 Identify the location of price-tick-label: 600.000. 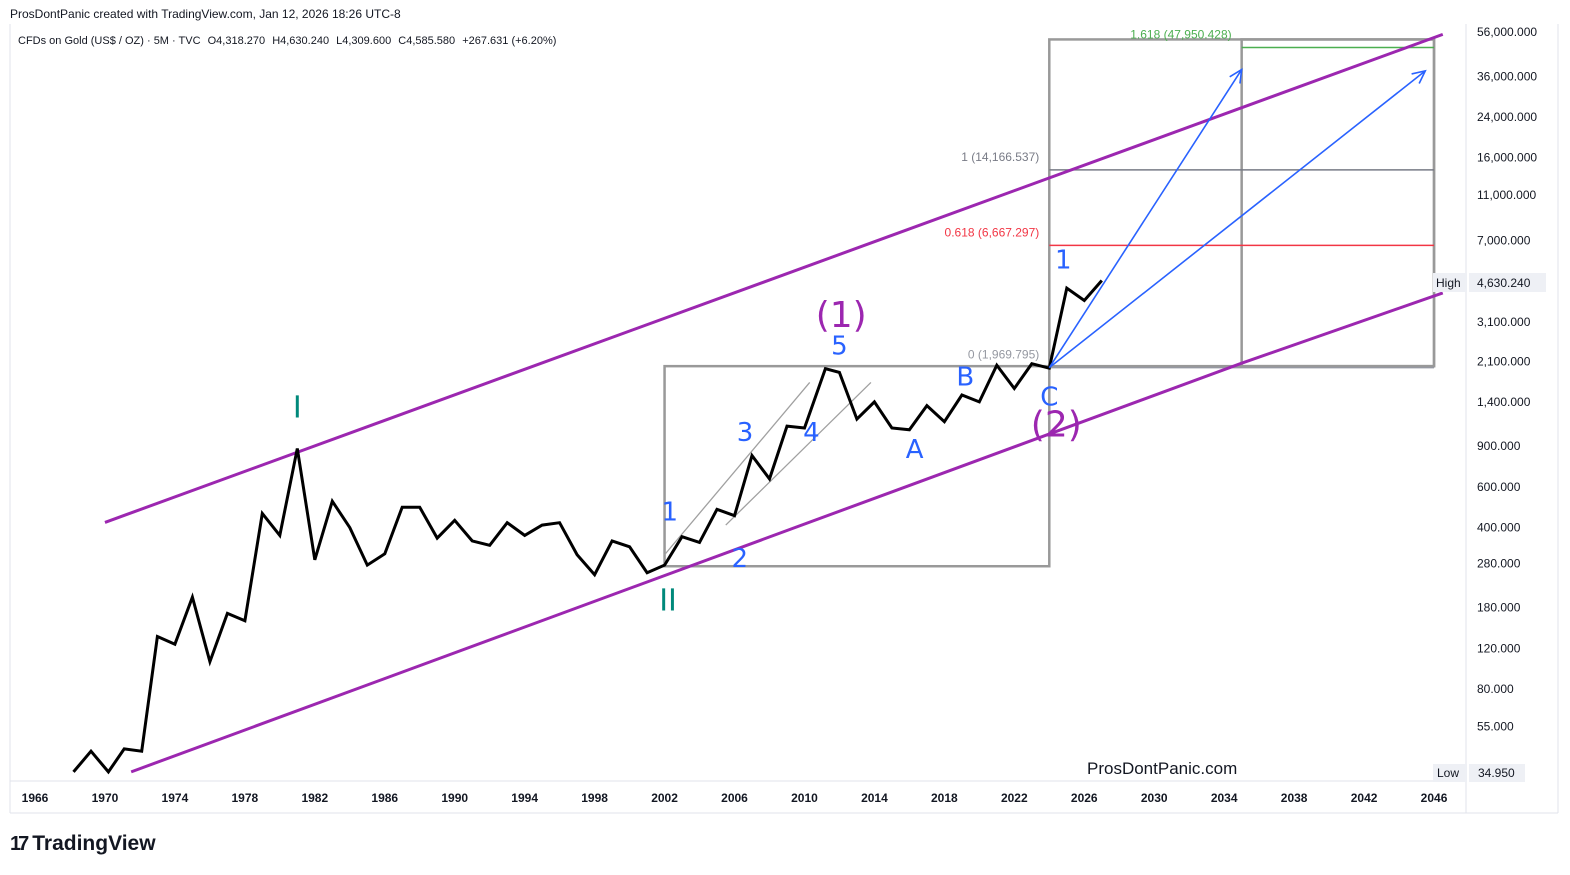
(1499, 487).